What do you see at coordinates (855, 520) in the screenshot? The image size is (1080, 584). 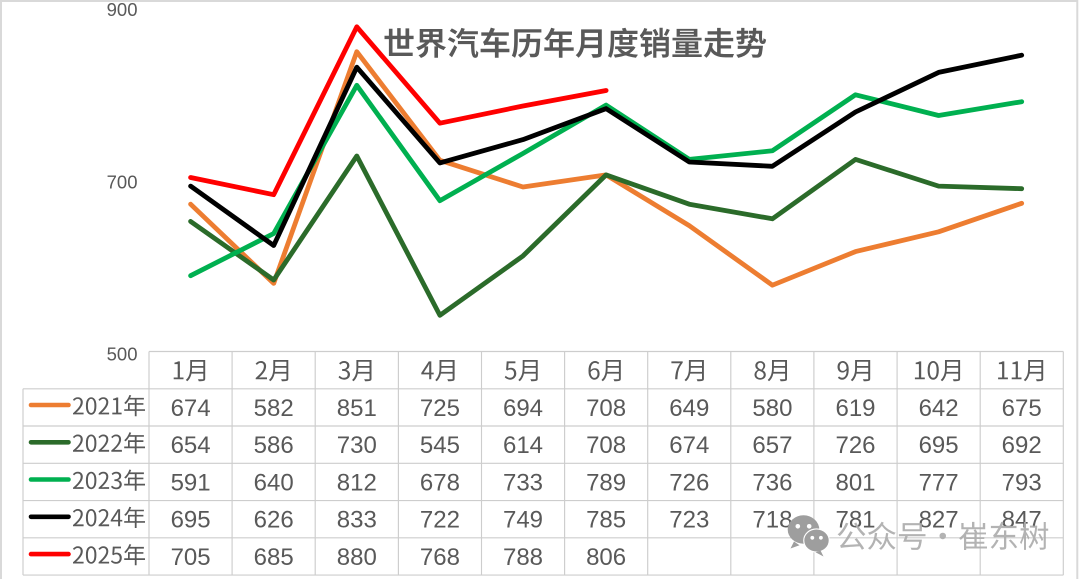 I see `svg-text: 781` at bounding box center [855, 520].